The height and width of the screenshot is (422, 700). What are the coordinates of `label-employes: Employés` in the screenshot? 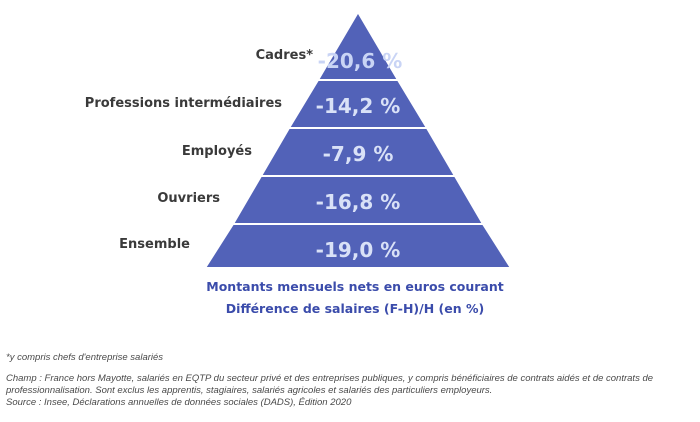 It's located at (216, 151).